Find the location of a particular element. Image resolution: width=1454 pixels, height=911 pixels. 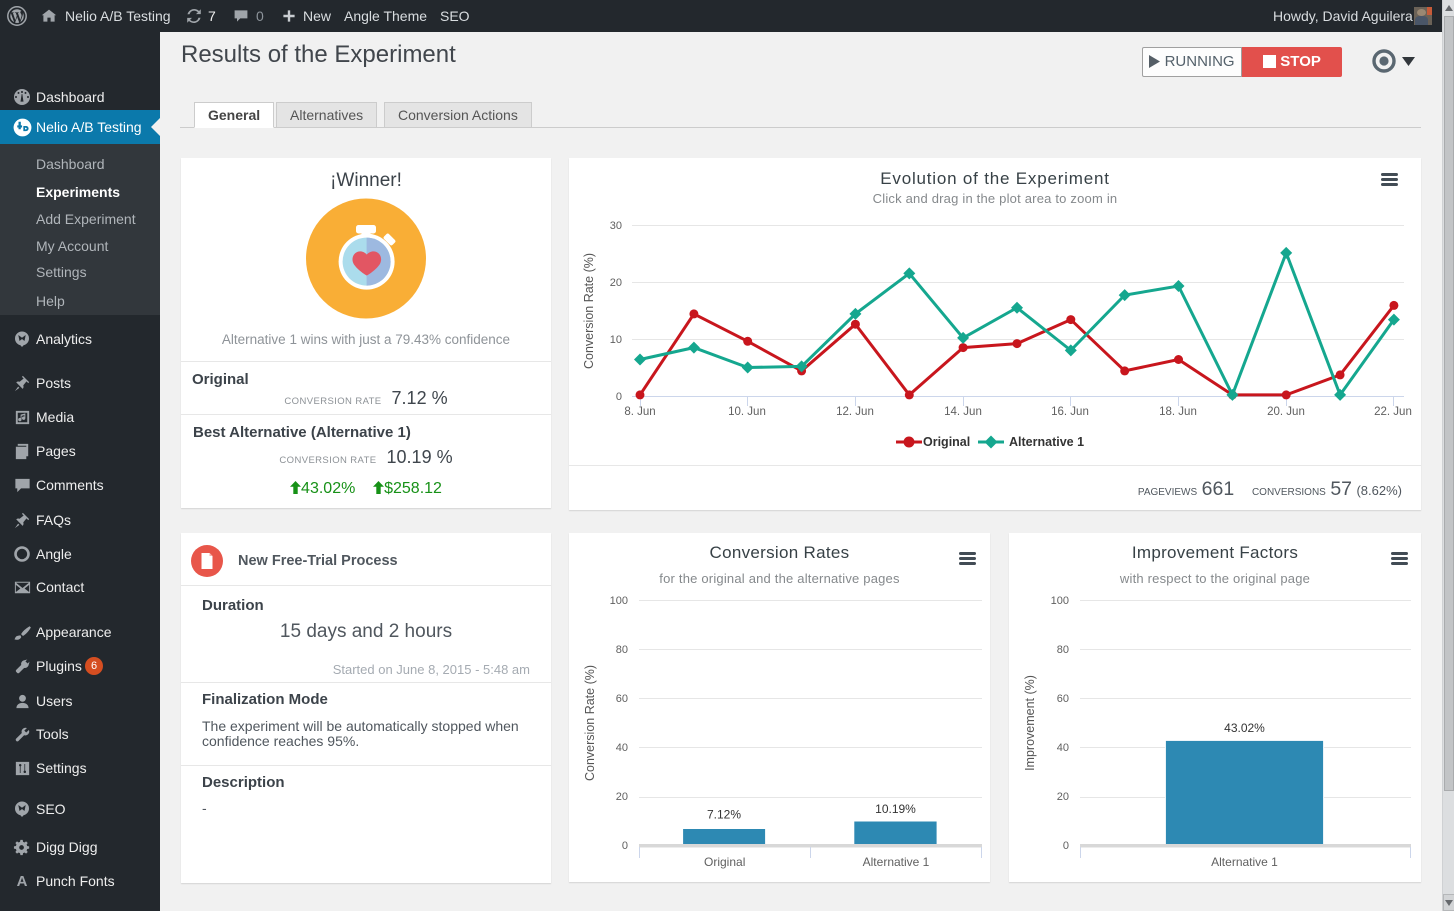

svg-text: 16. Jun is located at coordinates (1070, 412).